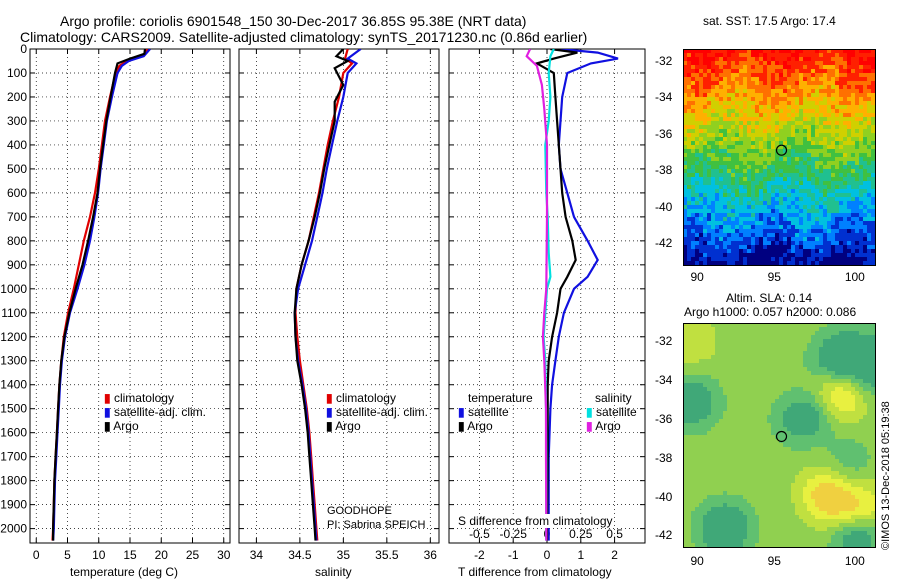 This screenshot has width=900, height=580. What do you see at coordinates (376, 525) in the screenshot?
I see `pi-label: PI: Sabrina SPEICH` at bounding box center [376, 525].